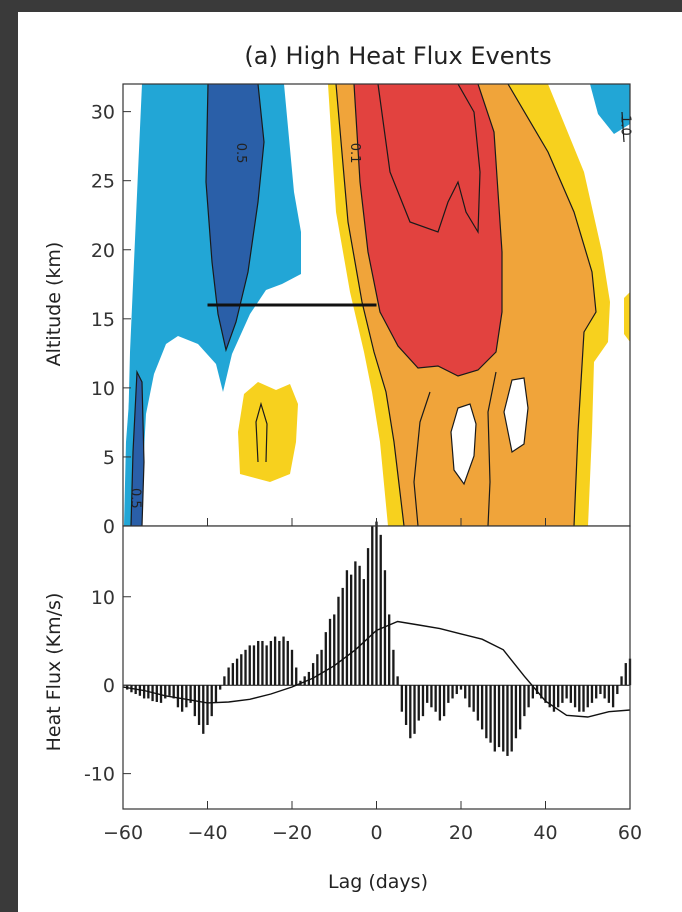 The image size is (682, 912). Describe the element at coordinates (107, 686) in the screenshot. I see `heat-flux-ticks: -10 0 10` at that location.